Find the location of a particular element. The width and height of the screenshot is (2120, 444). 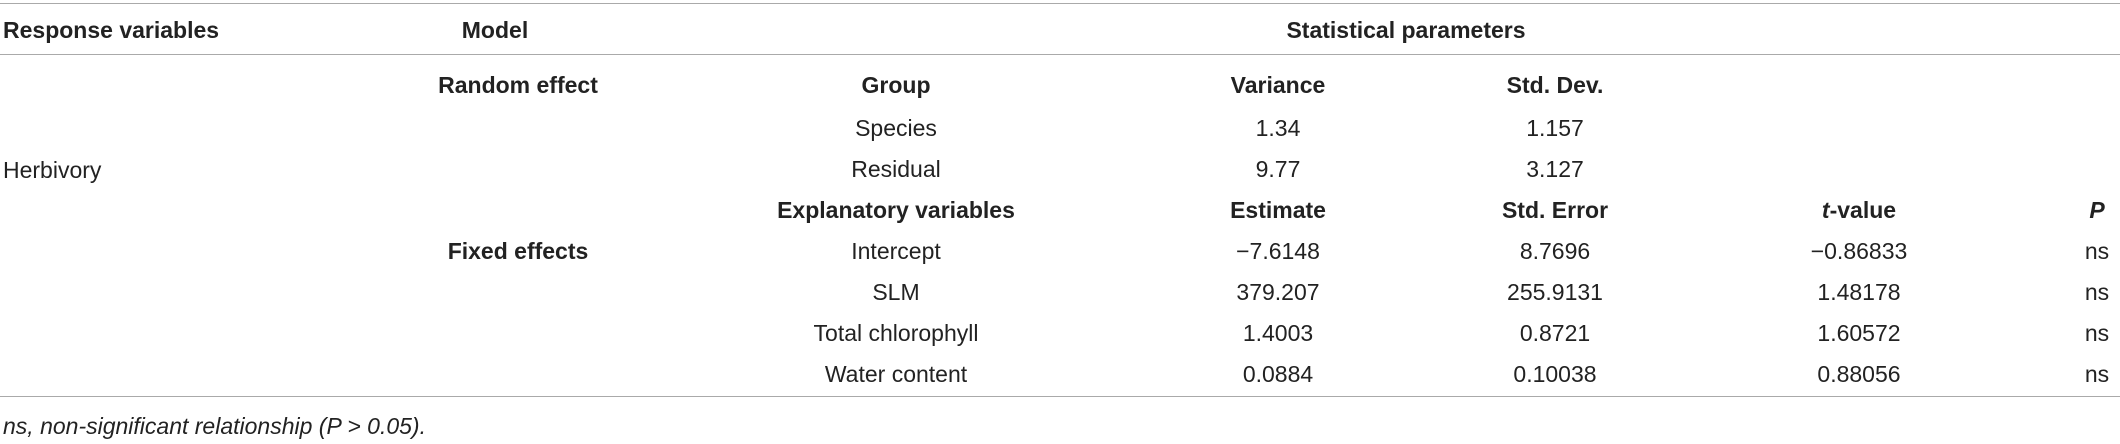

top-rule is located at coordinates (1060, 3).